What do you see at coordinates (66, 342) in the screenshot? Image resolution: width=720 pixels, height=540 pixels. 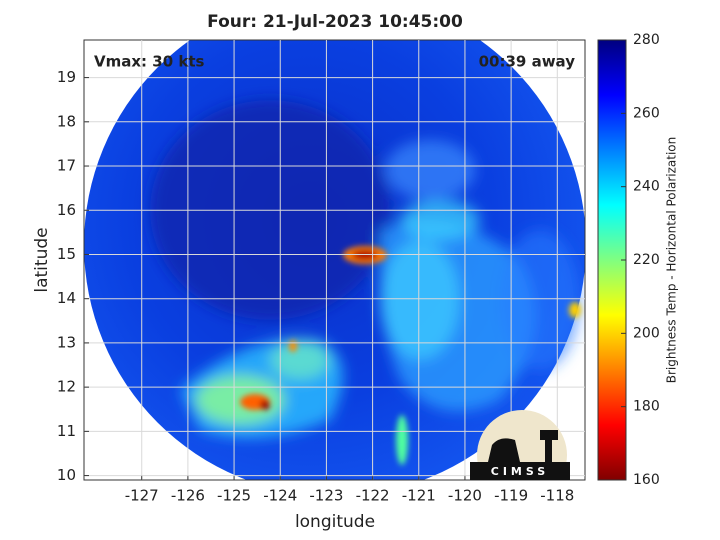 I see `y-tick-label: 13` at bounding box center [66, 342].